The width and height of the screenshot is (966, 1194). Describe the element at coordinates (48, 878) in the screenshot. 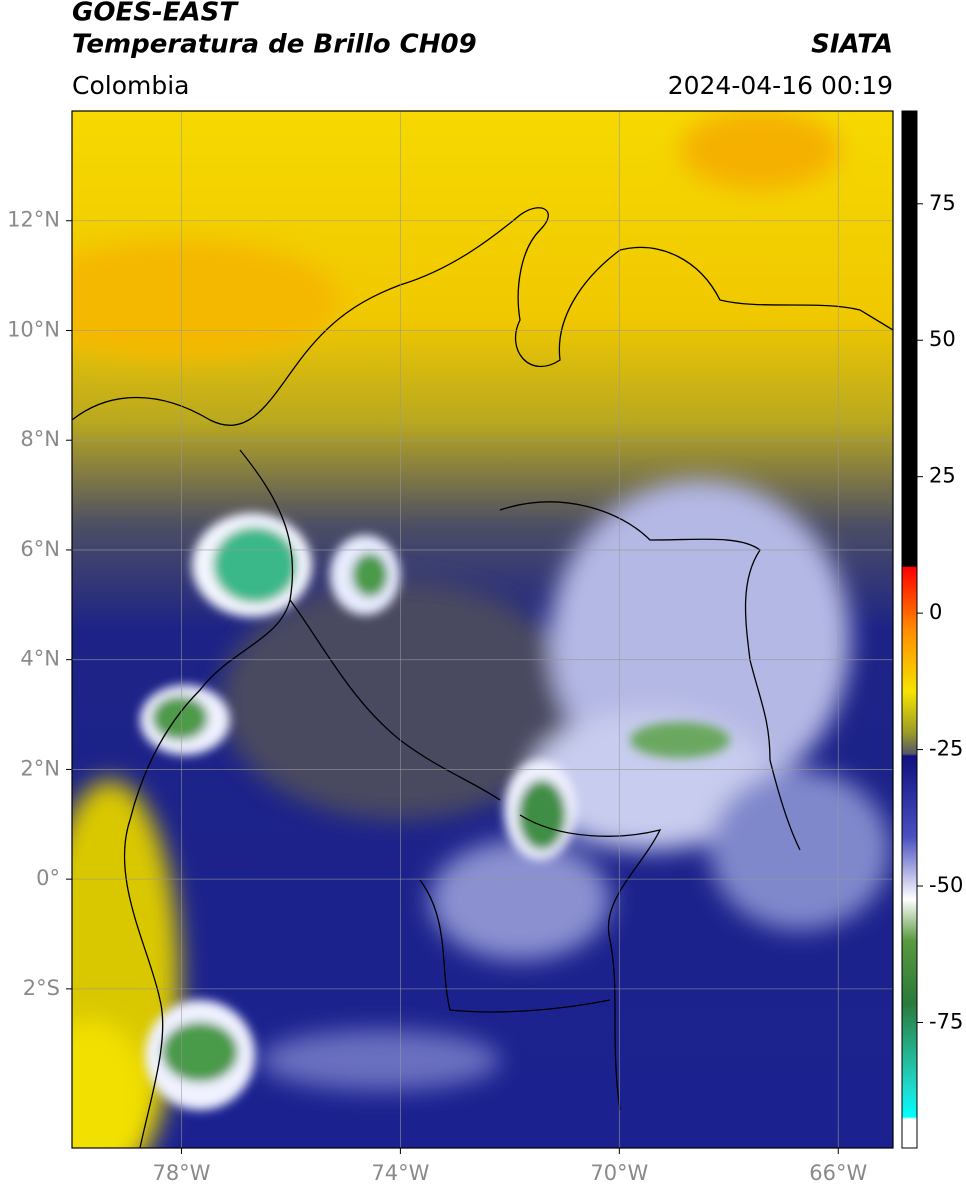

I see `y-tick-label: 0°` at that location.